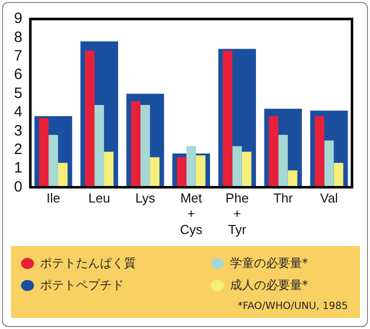 This screenshot has height=329, width=370. I want to click on y-tick-label: 6, so click(18, 75).